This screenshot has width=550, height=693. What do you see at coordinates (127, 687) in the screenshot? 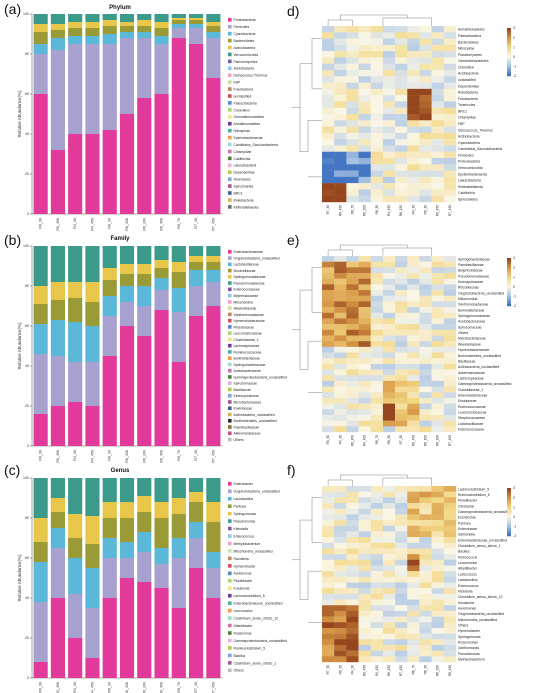
I see `x-tick-label: R6_150` at bounding box center [127, 687].